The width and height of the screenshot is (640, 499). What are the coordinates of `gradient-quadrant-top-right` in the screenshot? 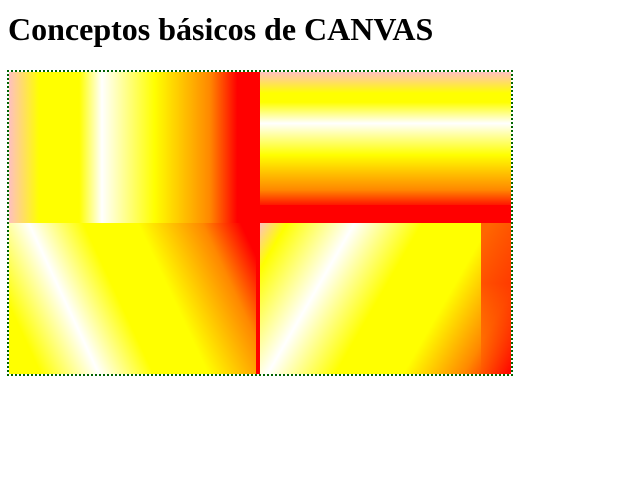 It's located at (385, 147).